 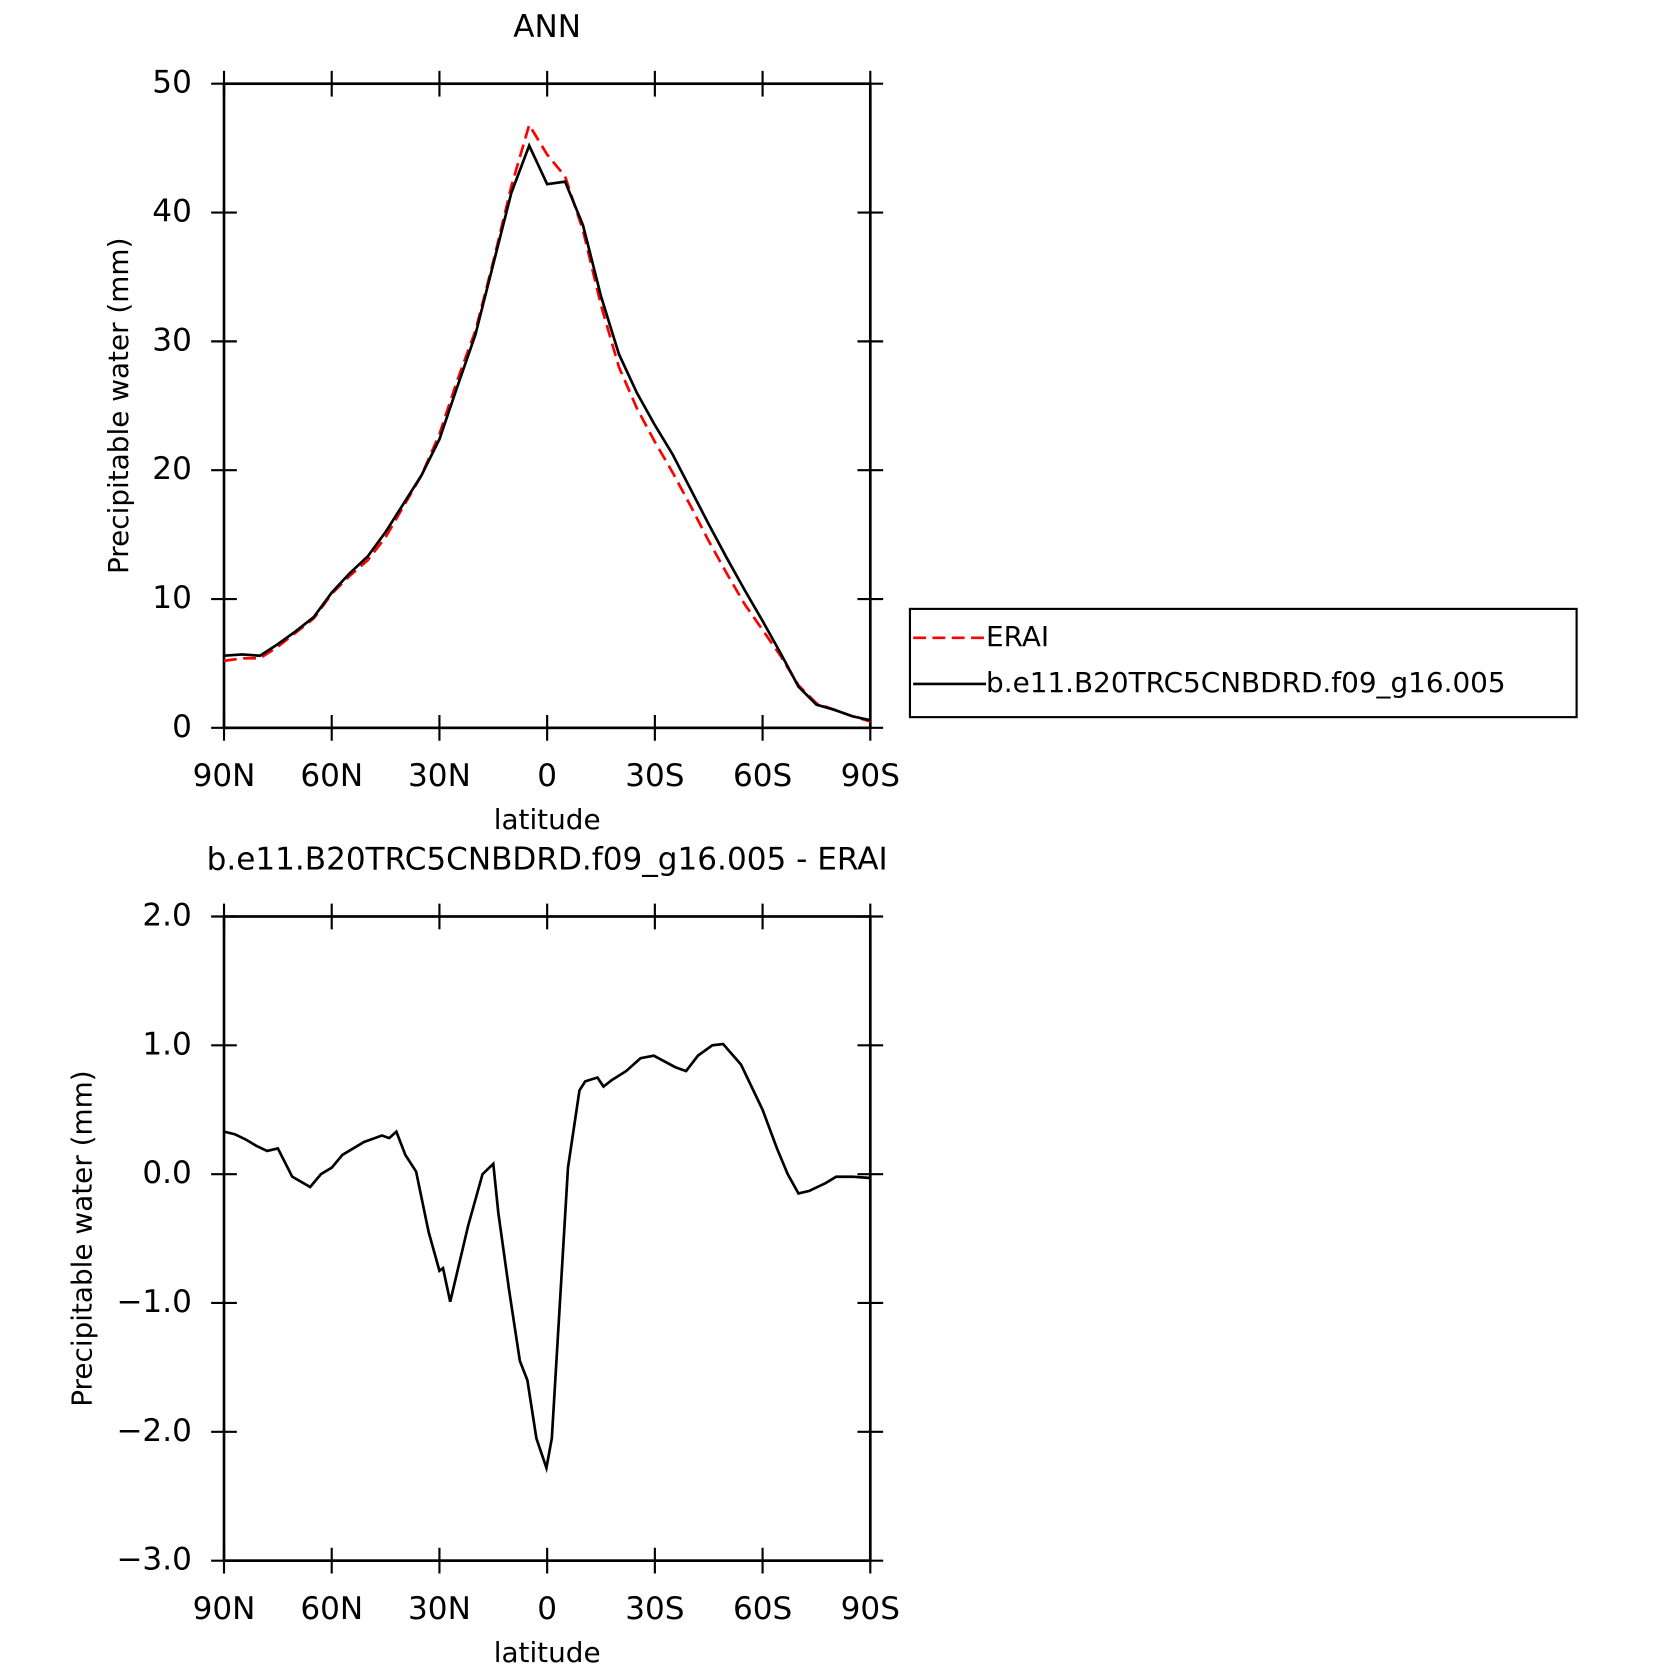 I want to click on y-tick-label: 0, so click(x=182, y=727).